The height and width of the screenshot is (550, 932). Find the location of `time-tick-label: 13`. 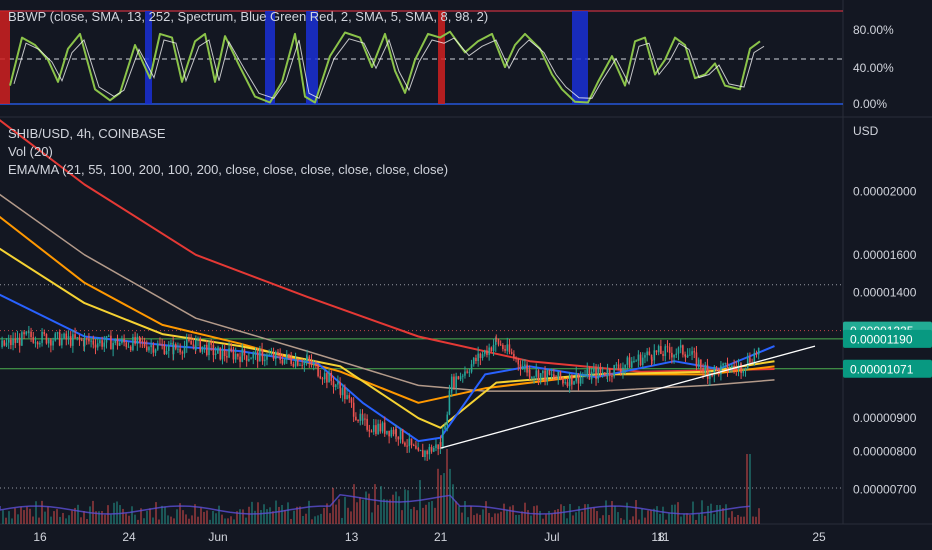

time-tick-label: 13 is located at coordinates (352, 537).